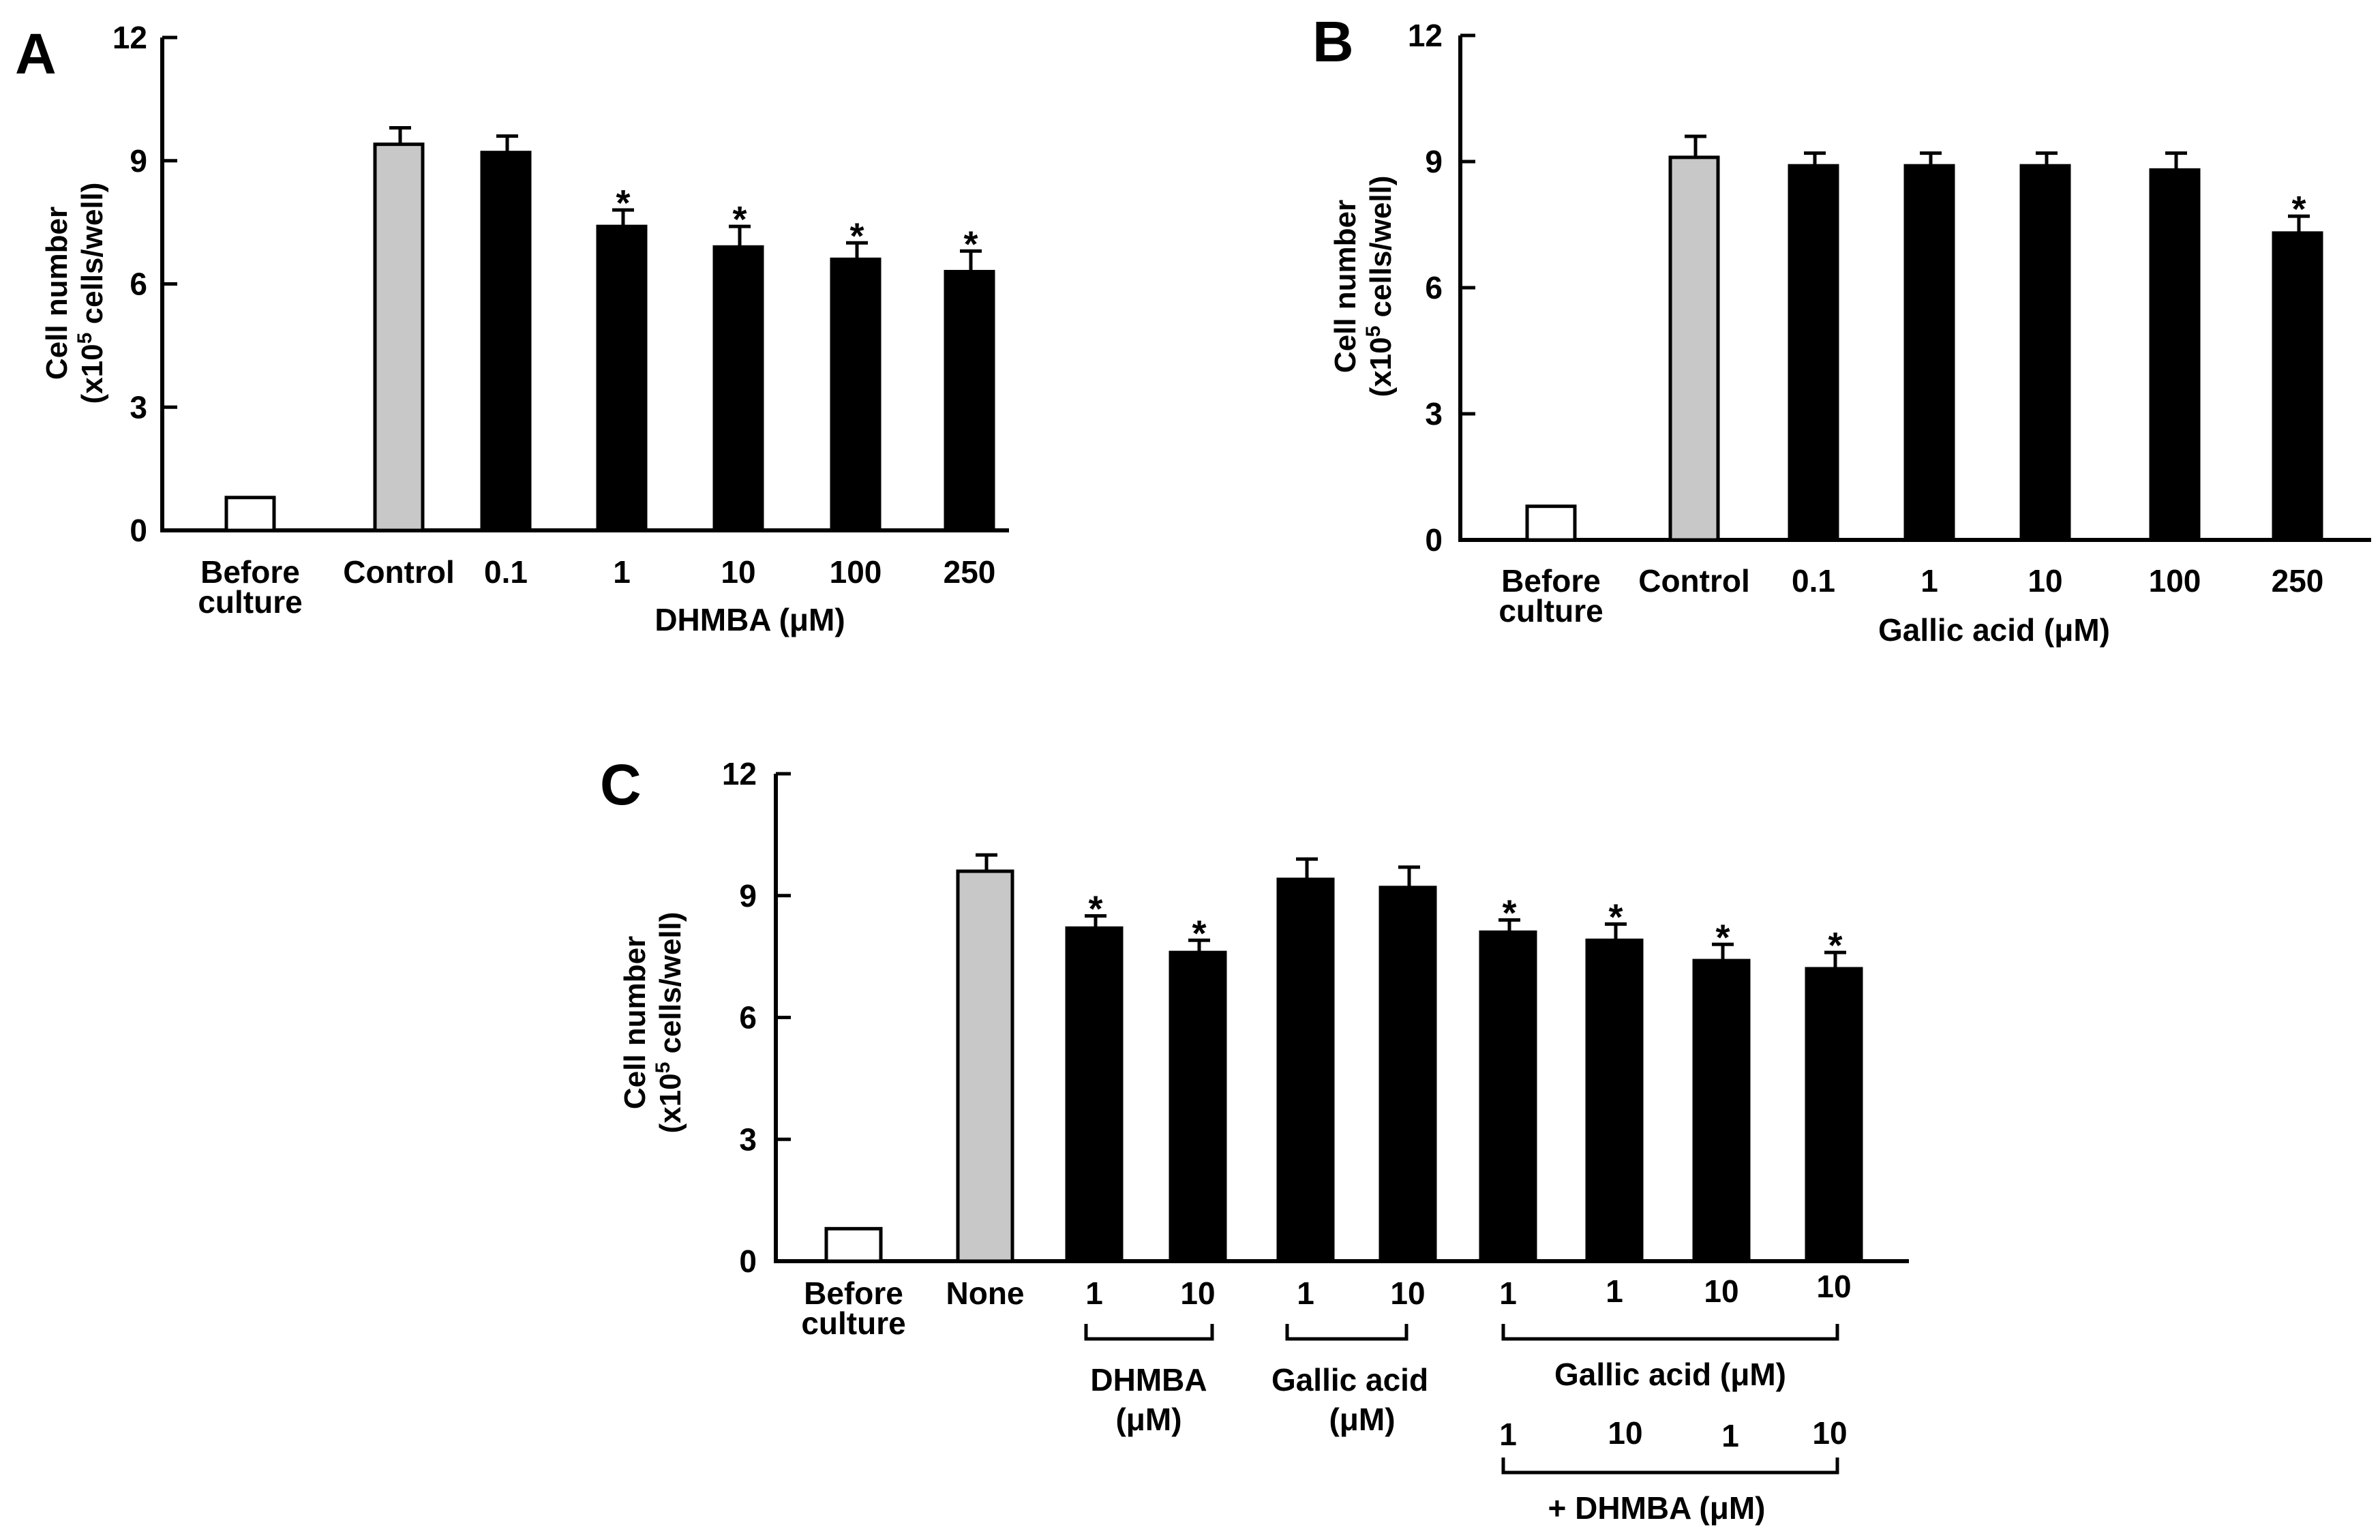  What do you see at coordinates (1148, 1420) in the screenshot?
I see `dhmba-group-unit: (μM)` at bounding box center [1148, 1420].